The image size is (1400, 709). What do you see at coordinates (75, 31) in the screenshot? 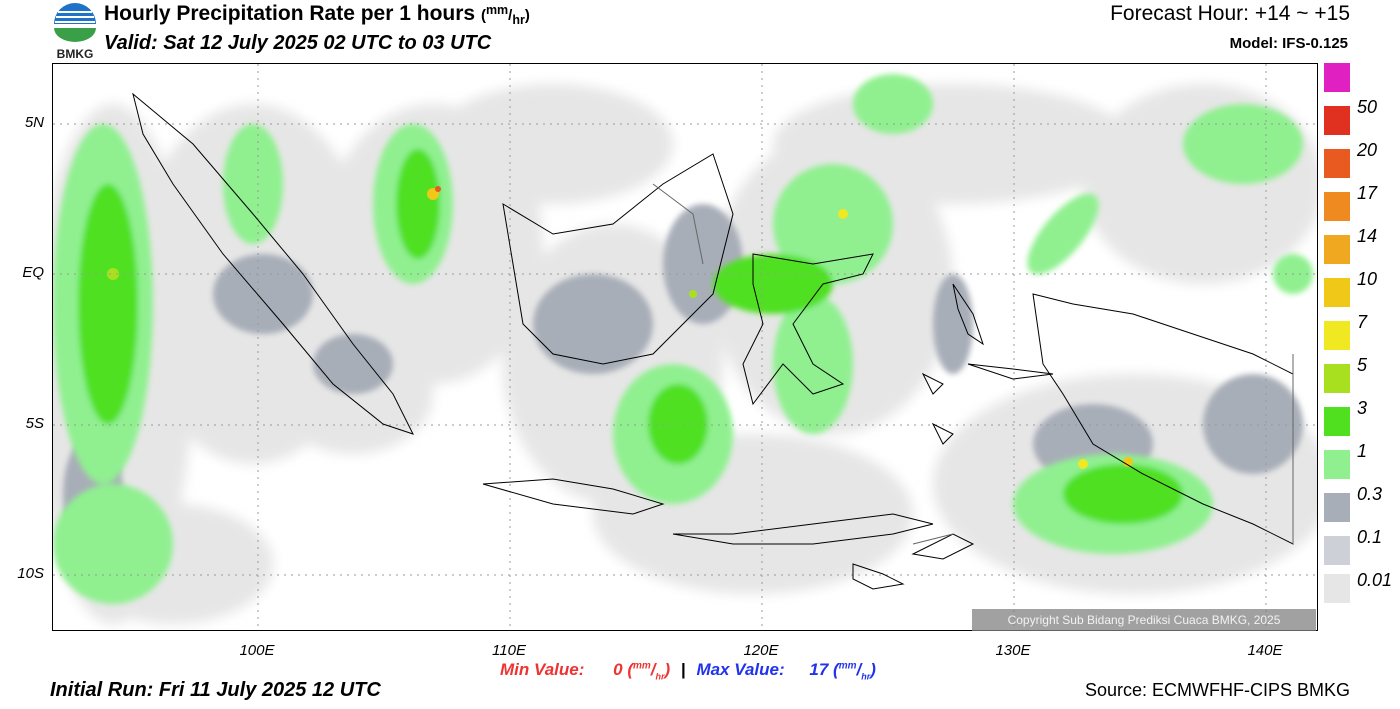
I see `bmkg-logo: BMKG` at bounding box center [75, 31].